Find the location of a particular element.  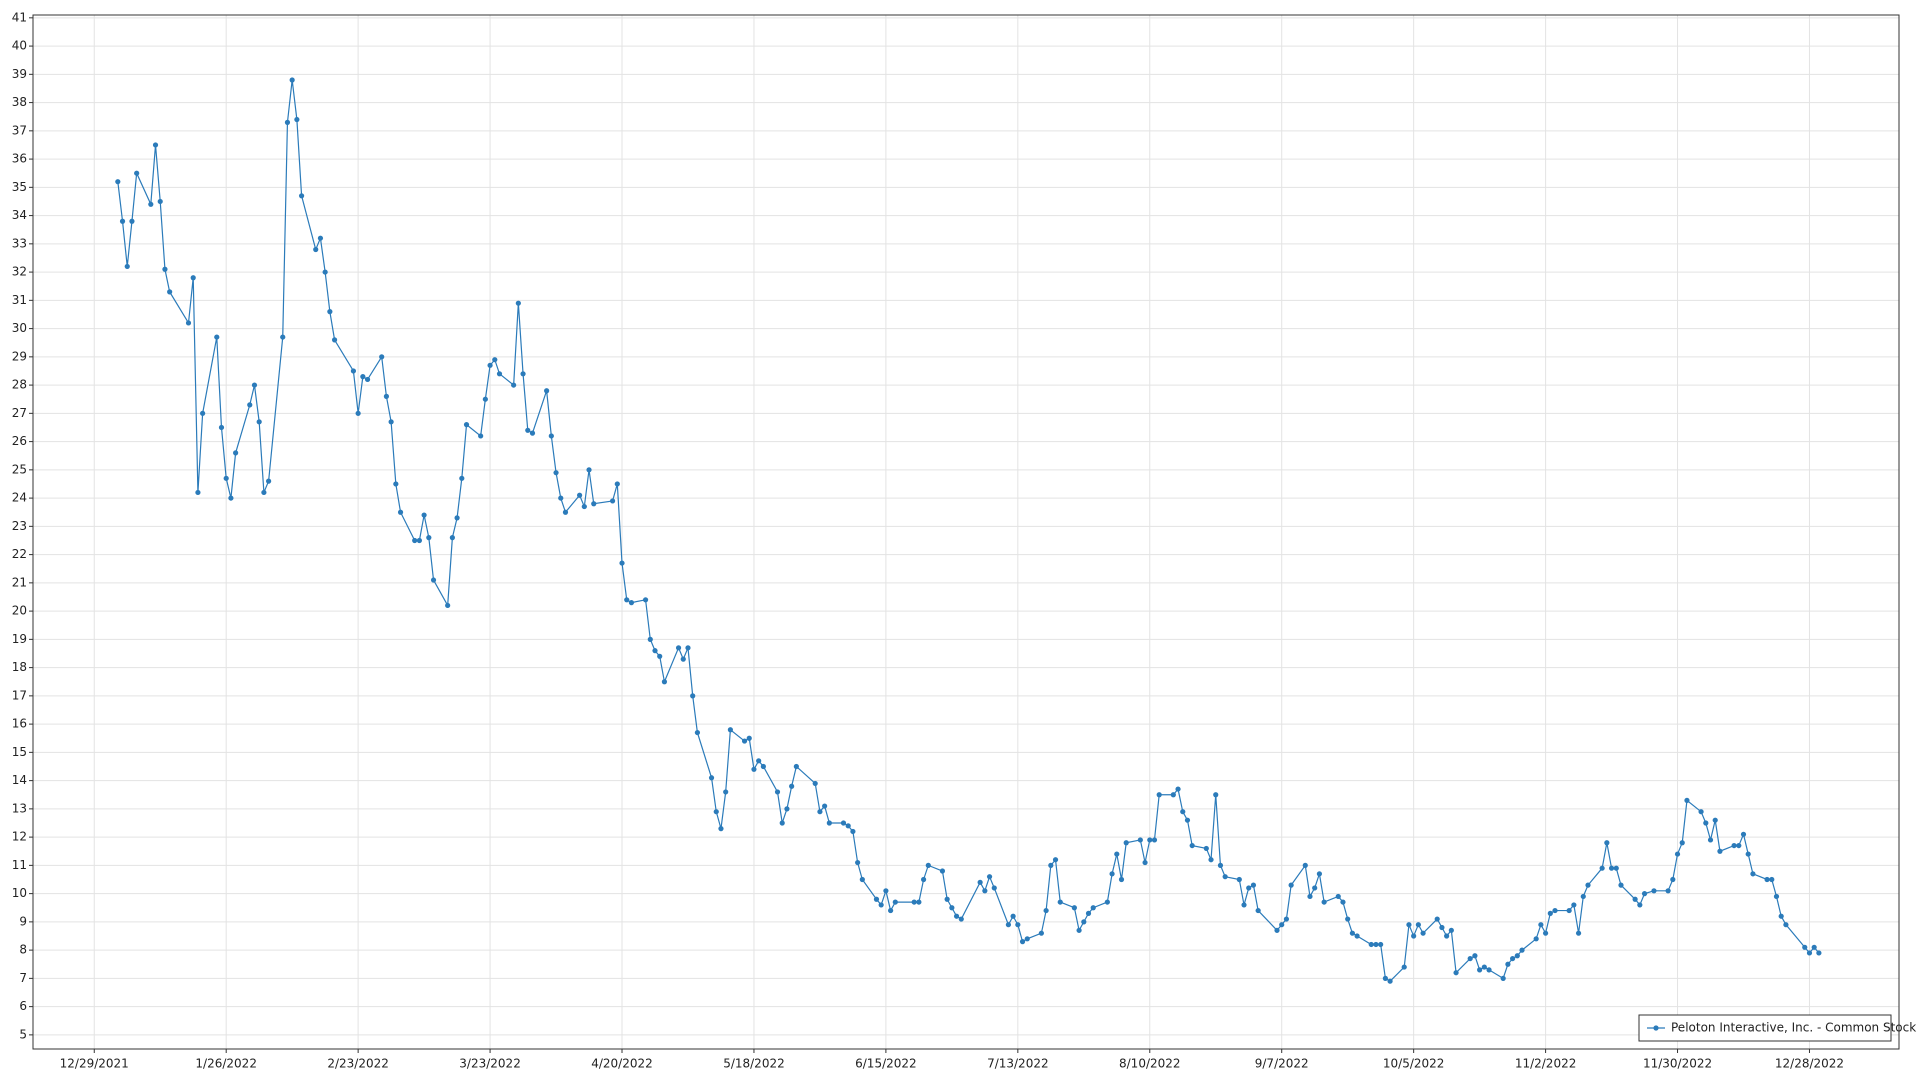

x-tick-label: 2/23/2022 is located at coordinates (358, 1064).